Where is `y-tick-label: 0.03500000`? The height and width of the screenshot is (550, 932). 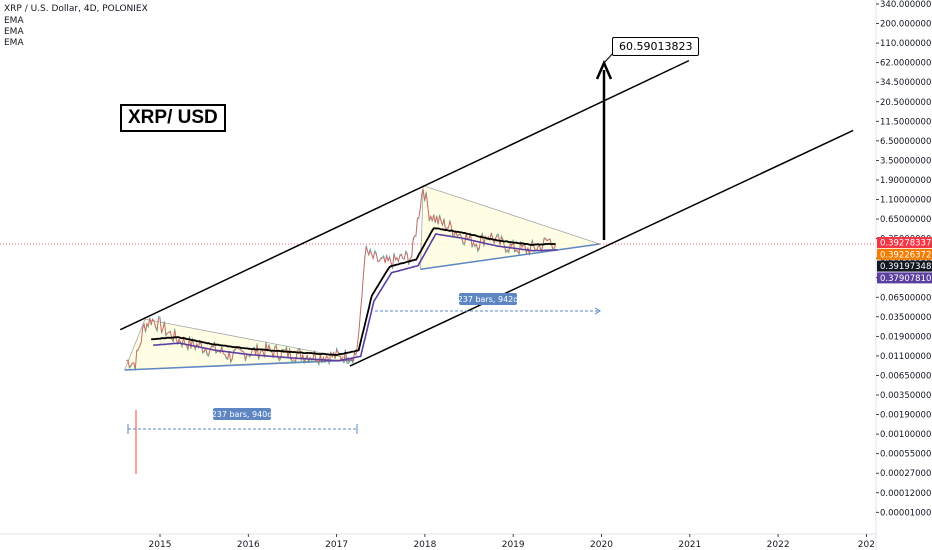
y-tick-label: 0.03500000 is located at coordinates (905, 318).